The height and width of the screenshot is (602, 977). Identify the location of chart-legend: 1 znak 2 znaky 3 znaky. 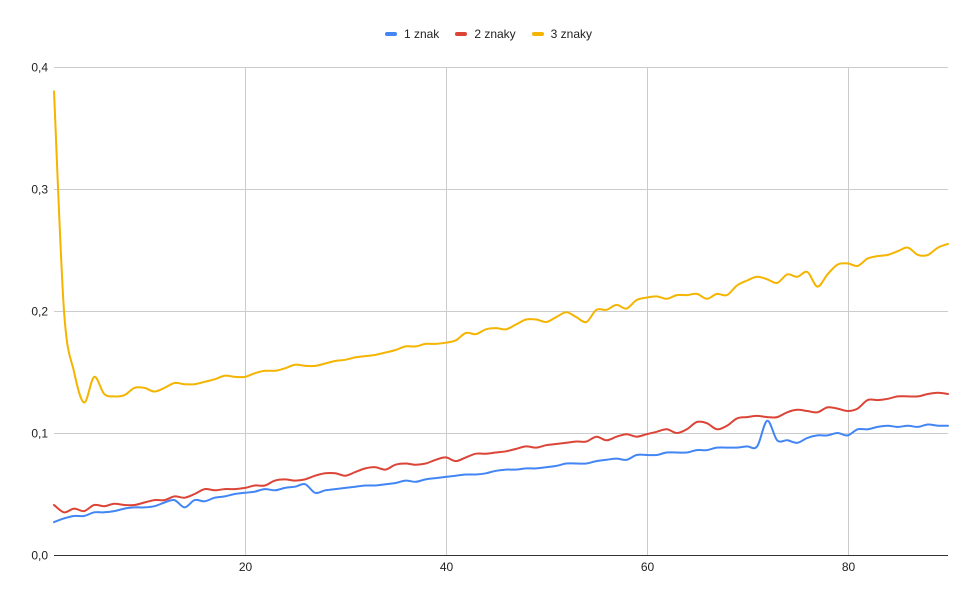
(488, 34).